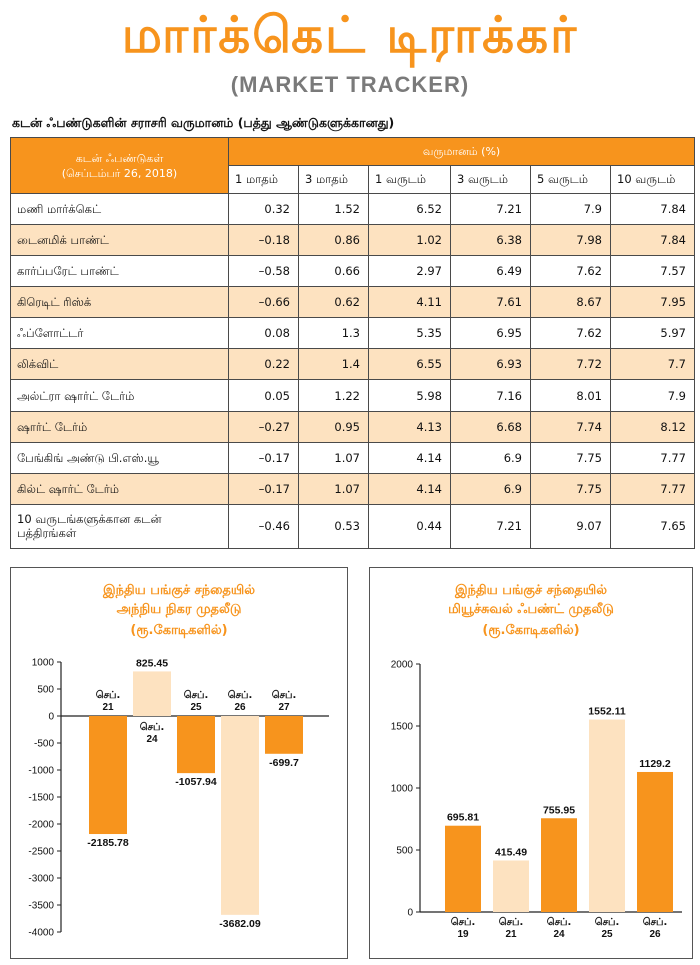  Describe the element at coordinates (119, 395) in the screenshot. I see `fund-name-cell: அல்ட்ரா ஷார்ட் டேர்ம்` at that location.